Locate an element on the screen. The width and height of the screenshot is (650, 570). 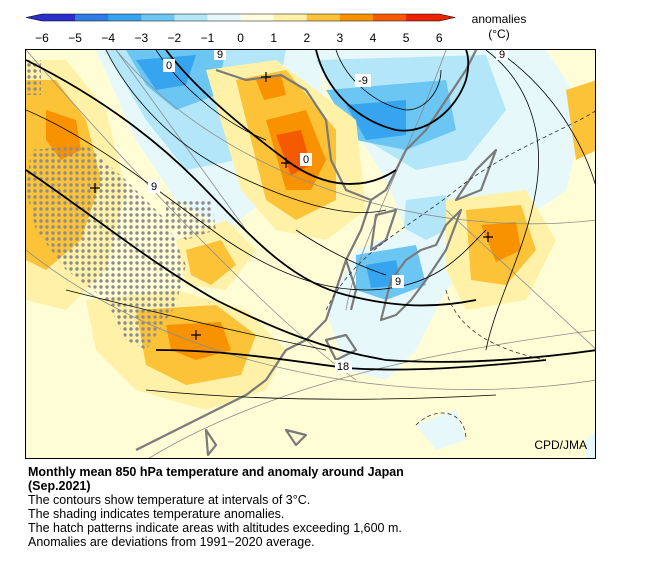
contour-label: 18 is located at coordinates (343, 366).